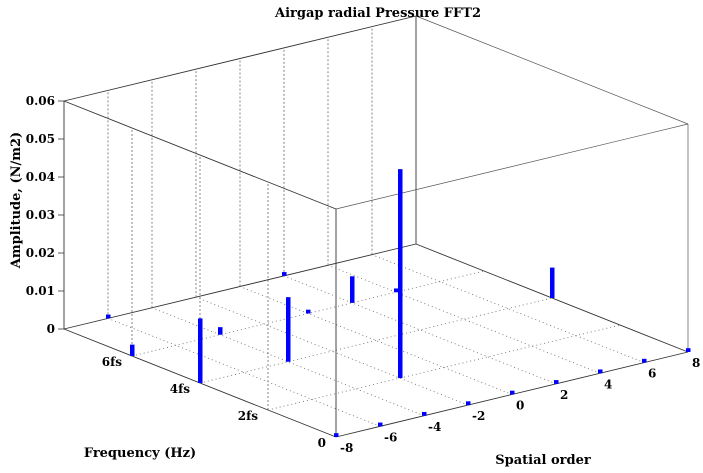 This screenshot has height=473, width=703. I want to click on z-tick-label: 0.06, so click(40, 101).